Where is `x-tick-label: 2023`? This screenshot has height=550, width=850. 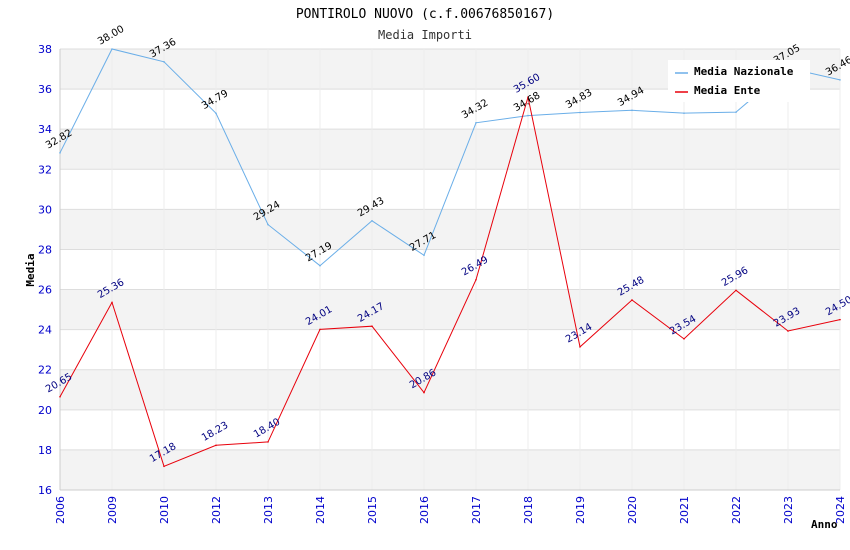
x-tick-label: 2023 is located at coordinates (788, 510).